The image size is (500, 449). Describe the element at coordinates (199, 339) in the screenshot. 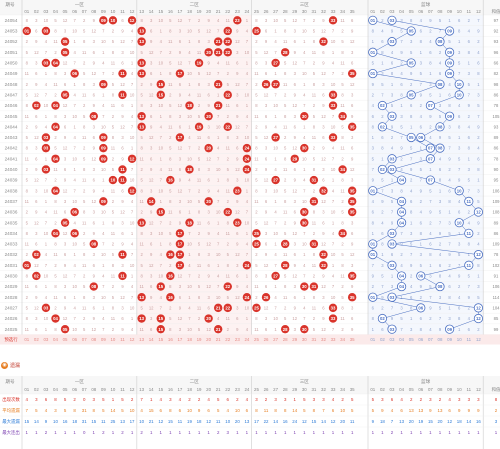

I see `prediction-cell: 19` at that location.